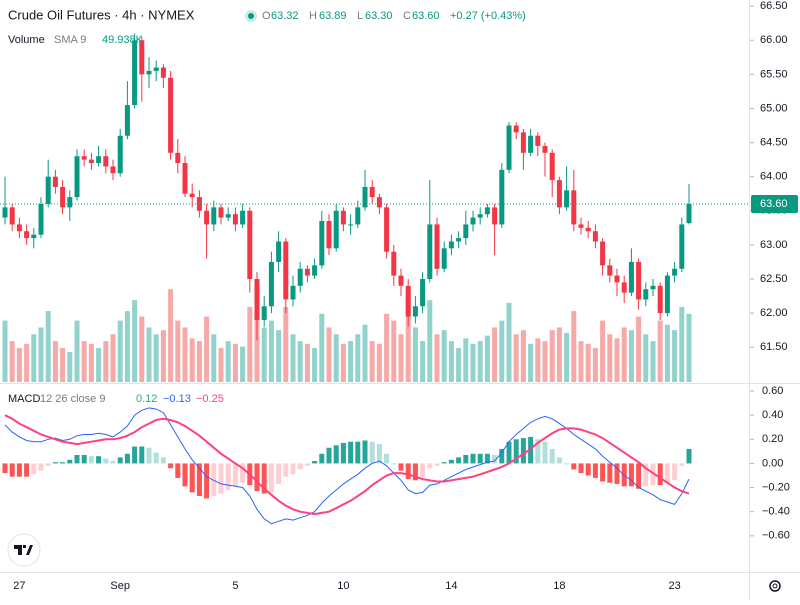  I want to click on tv-logo, so click(24, 550).